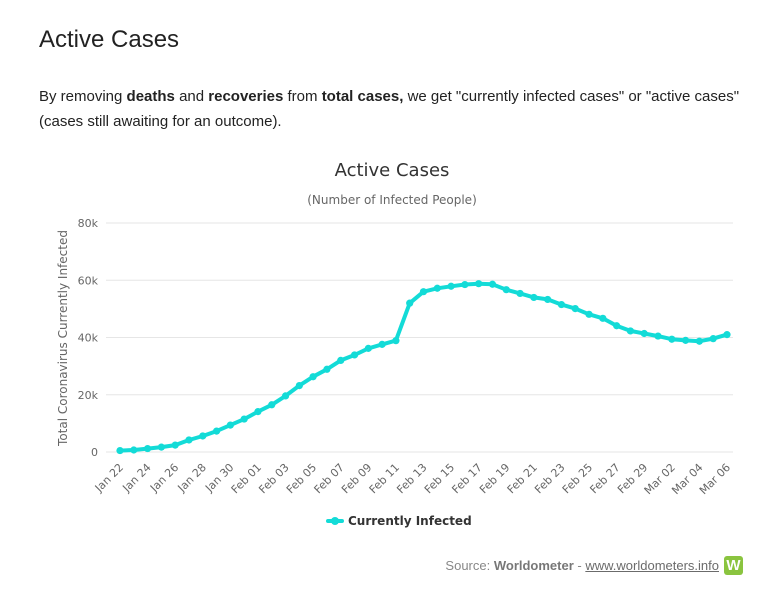  I want to click on intro-text: and, so click(191, 96).